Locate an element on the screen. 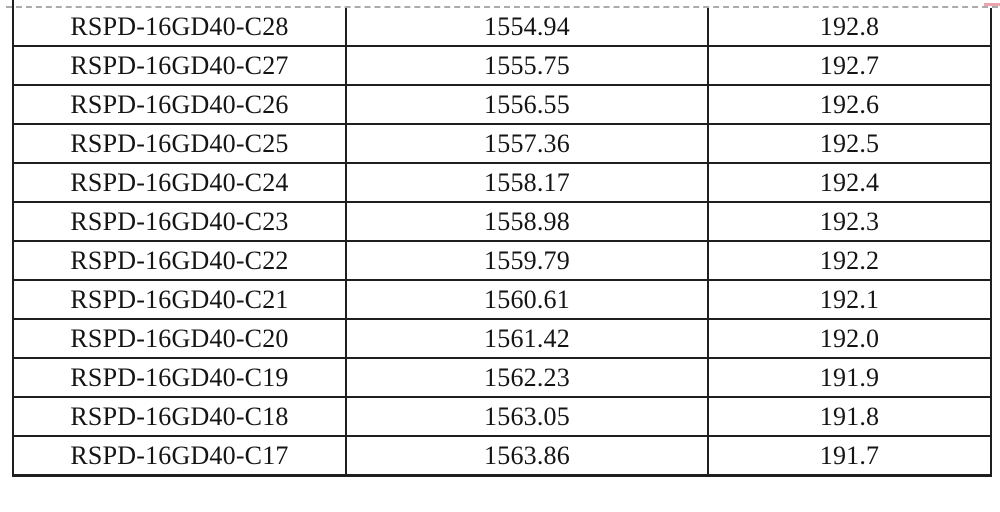  table-row: RSPD-16GD40-C19 1562.23 191.9 is located at coordinates (502, 377).